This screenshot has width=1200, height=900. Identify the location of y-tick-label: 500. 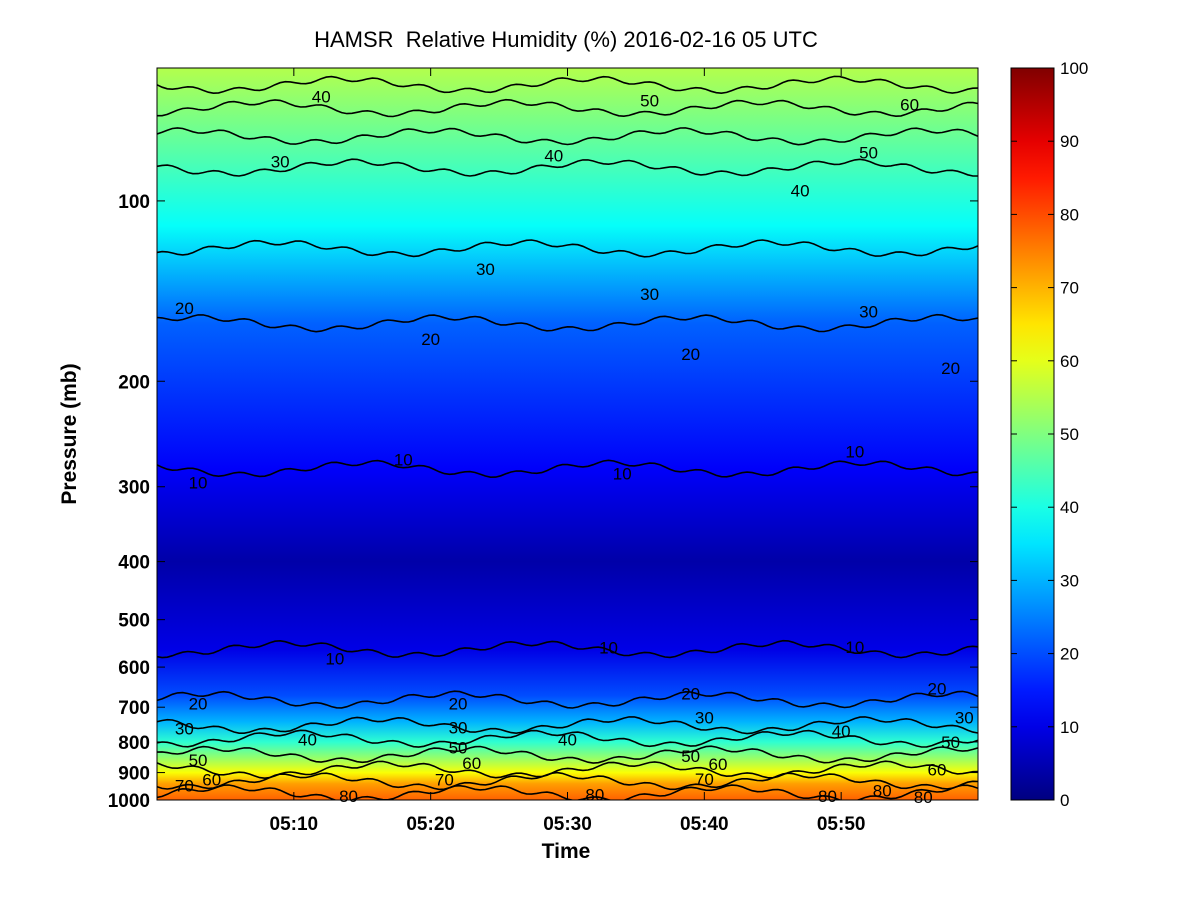
(134, 621).